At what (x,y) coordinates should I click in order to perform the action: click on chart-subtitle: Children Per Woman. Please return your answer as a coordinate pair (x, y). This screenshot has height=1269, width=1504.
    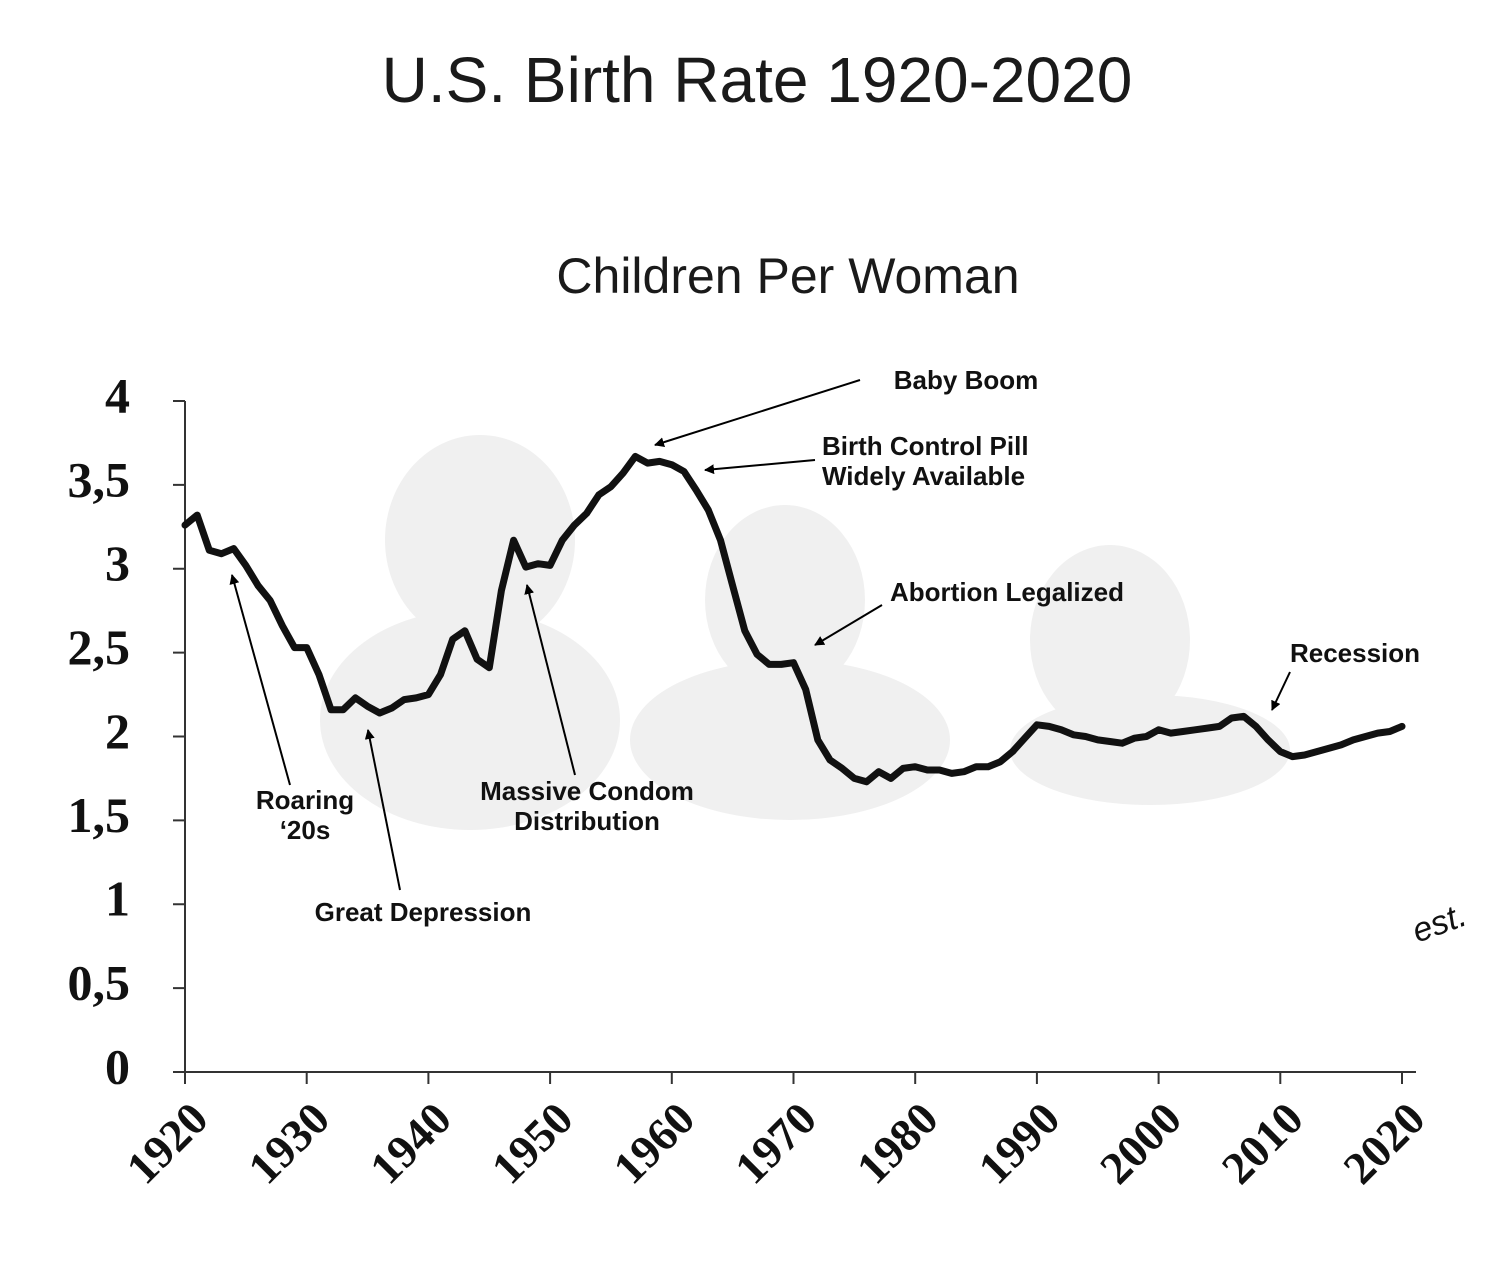
    Looking at the image, I should click on (787, 276).